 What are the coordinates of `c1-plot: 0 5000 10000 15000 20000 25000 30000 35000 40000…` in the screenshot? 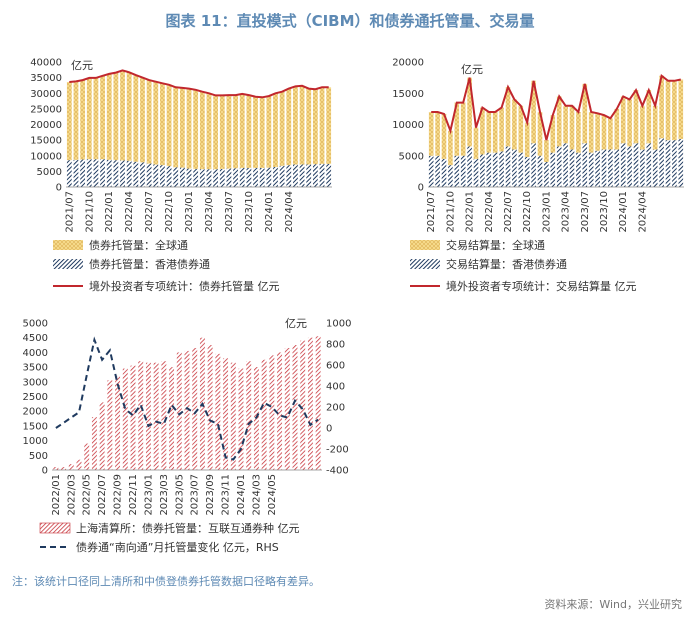 It's located at (181, 145).